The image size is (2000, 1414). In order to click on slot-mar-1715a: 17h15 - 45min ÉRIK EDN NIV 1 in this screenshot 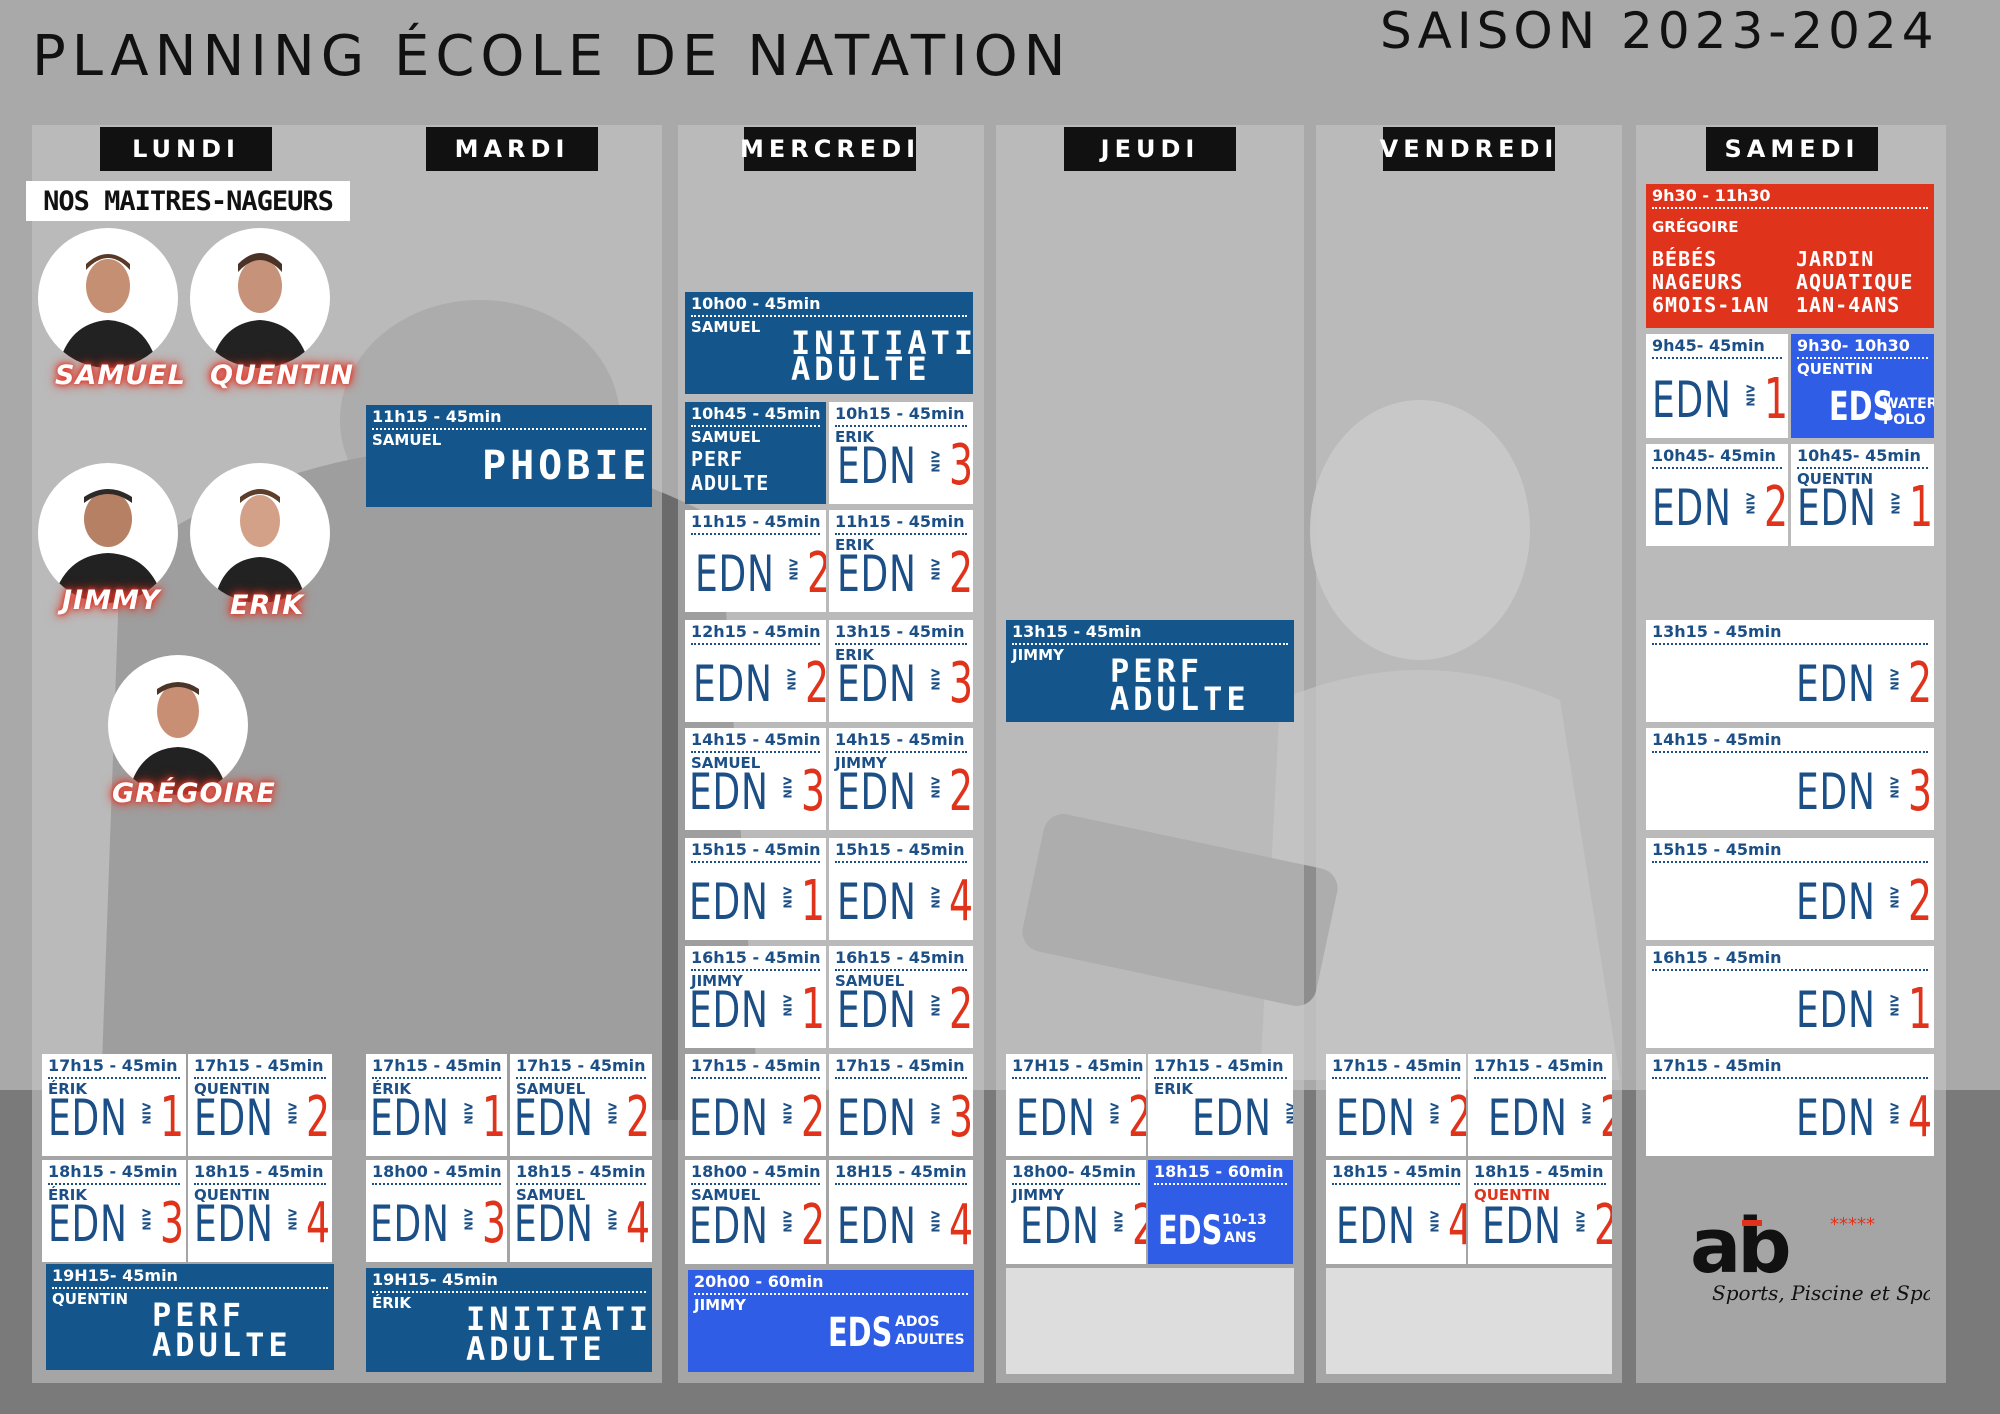, I will do `click(436, 1105)`.